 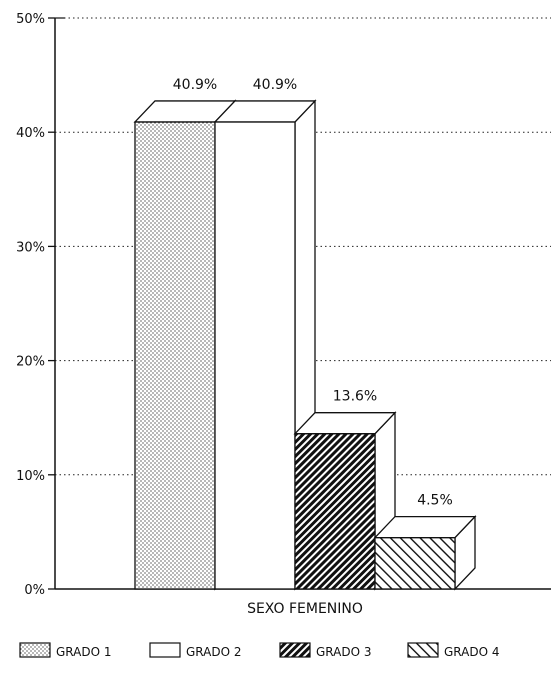 I want to click on x-category-label: SEXO FEMENINO, so click(x=305, y=609).